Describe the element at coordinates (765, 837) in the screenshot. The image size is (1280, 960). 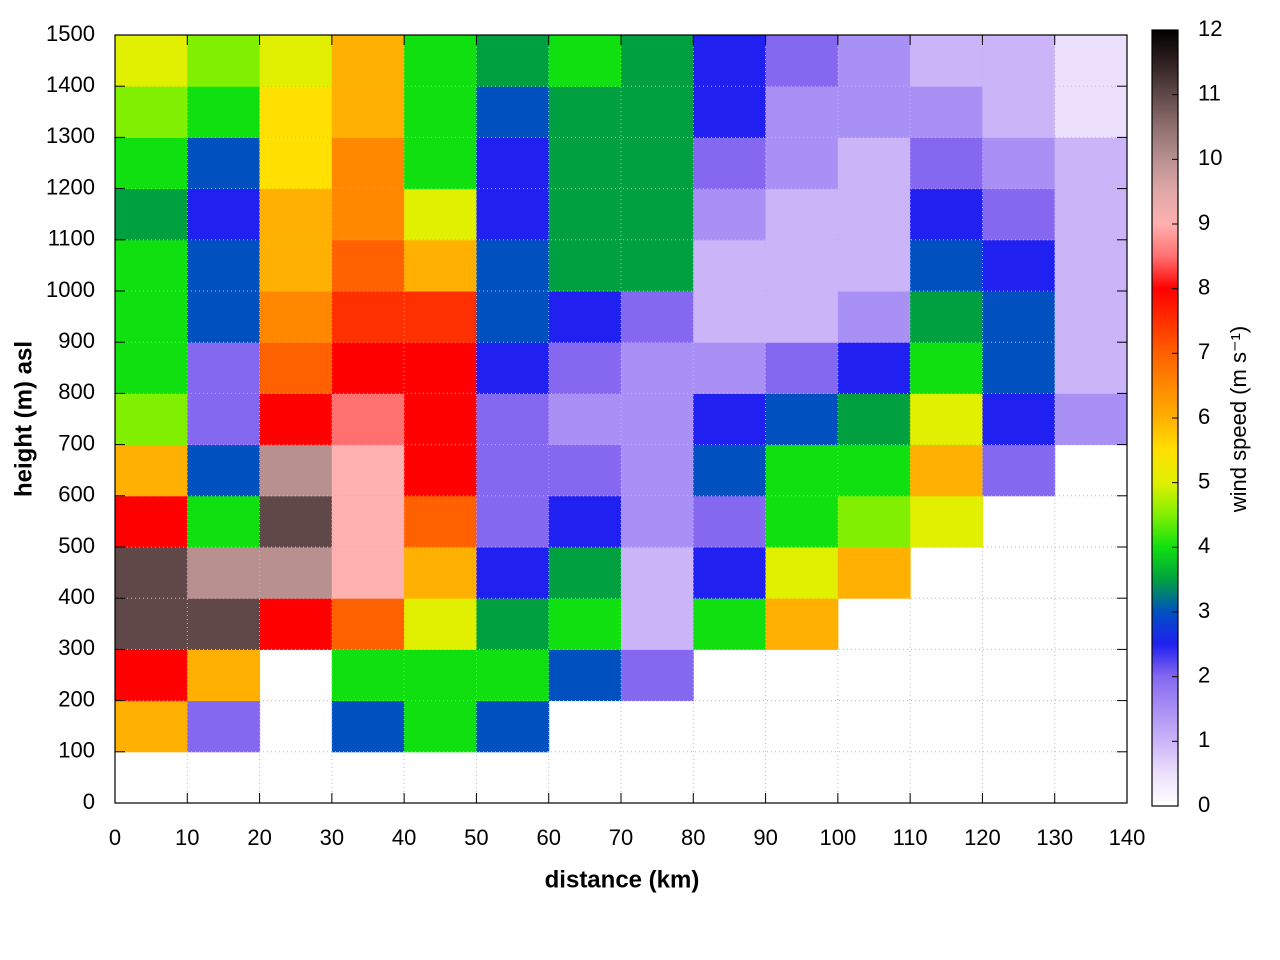
I see `x-tick-label: 90` at that location.